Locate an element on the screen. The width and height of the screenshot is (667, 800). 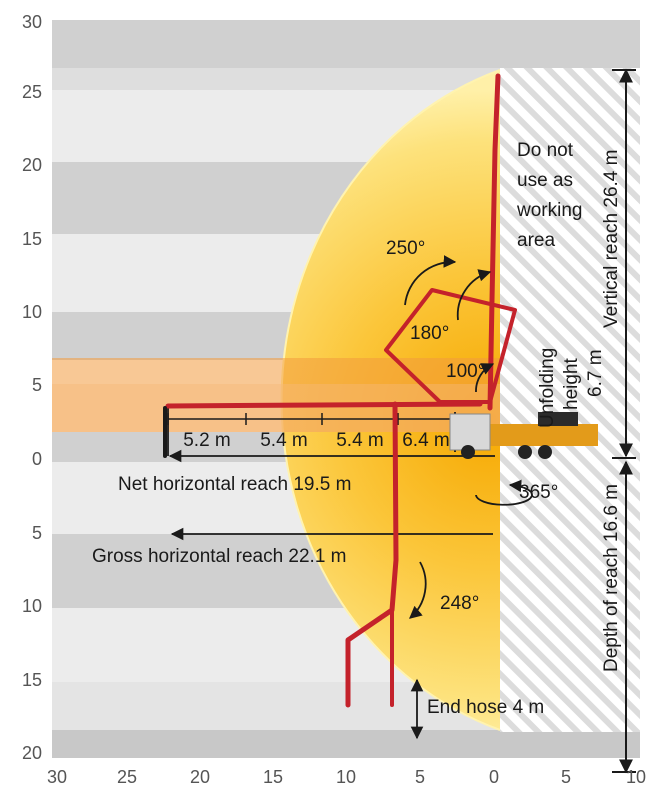
boom-horizontal is located at coordinates (324, 405).